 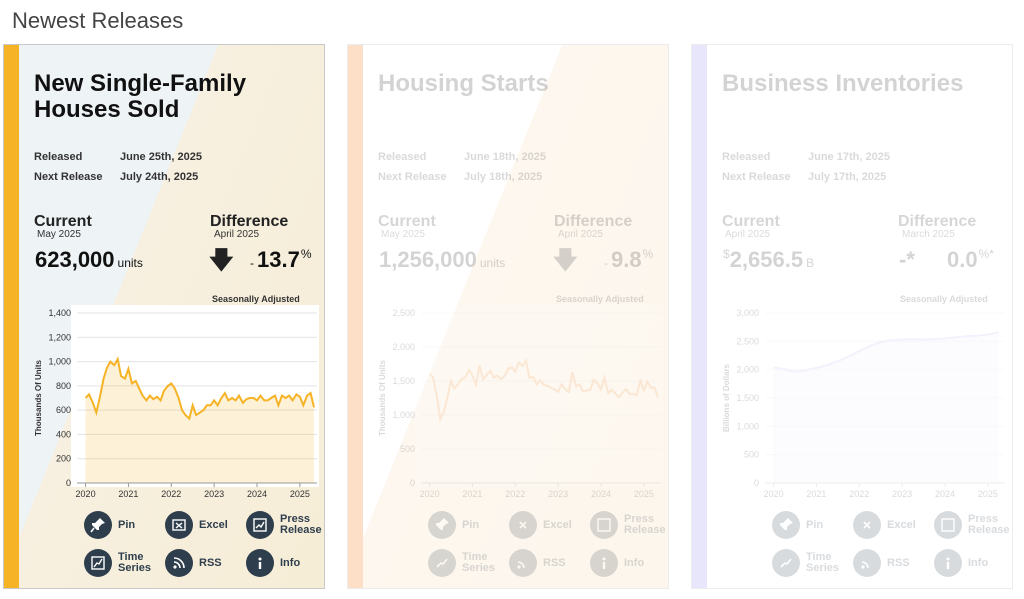 I want to click on series-area, so click(x=199, y=421).